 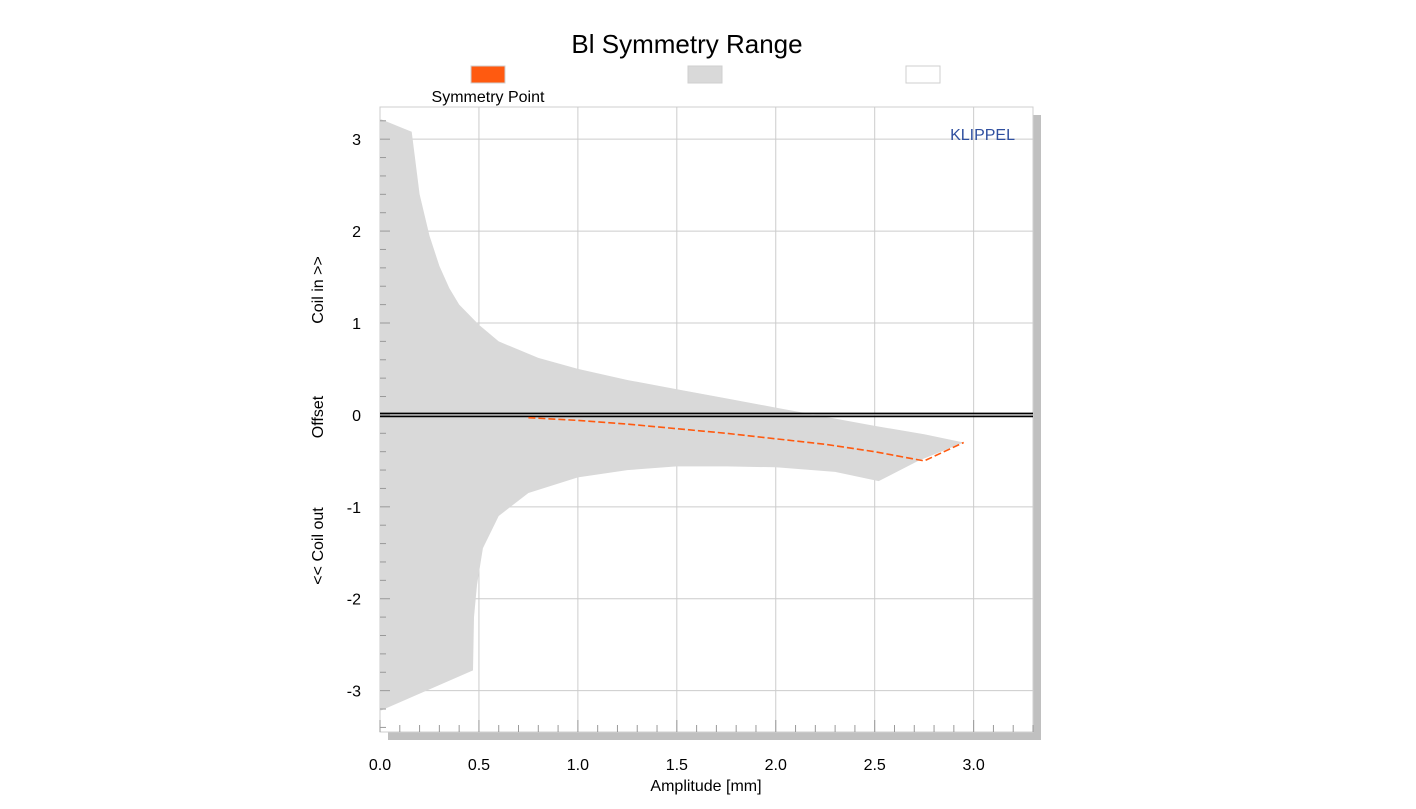 I want to click on y-tick-label-2: 1, so click(x=356, y=324).